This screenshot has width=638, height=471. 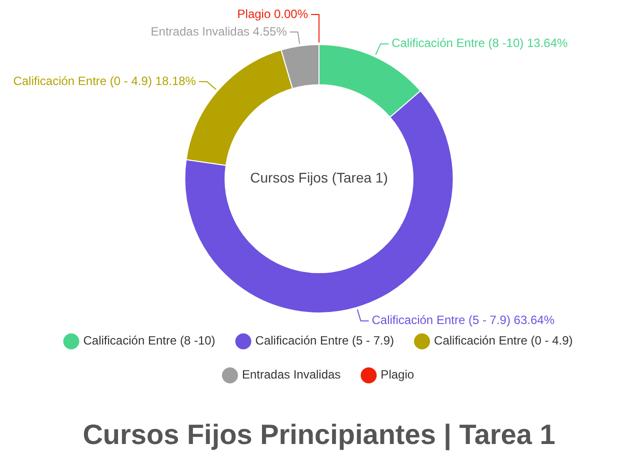 What do you see at coordinates (324, 341) in the screenshot?
I see `legend-label: Calificación Entre (5 - 7.9)` at bounding box center [324, 341].